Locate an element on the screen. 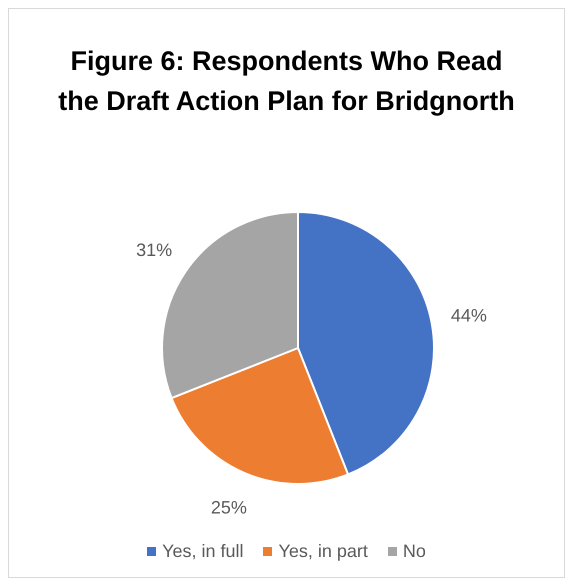  chart-title: Figure 6: Respondents Who Read the Draft Action Plan for Bridgnorth is located at coordinates (286, 81).